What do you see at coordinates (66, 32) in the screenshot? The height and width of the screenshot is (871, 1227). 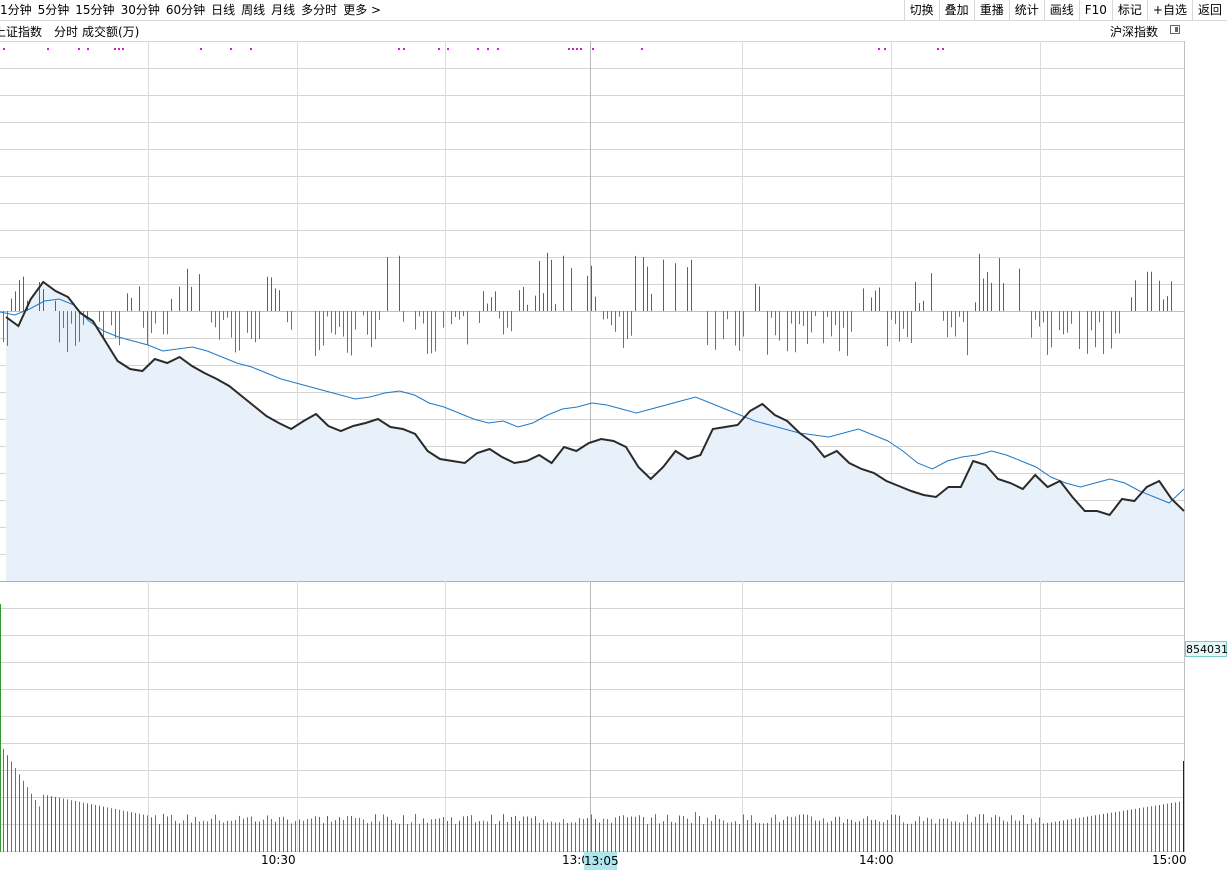 I see `chart-mode: 分时` at bounding box center [66, 32].